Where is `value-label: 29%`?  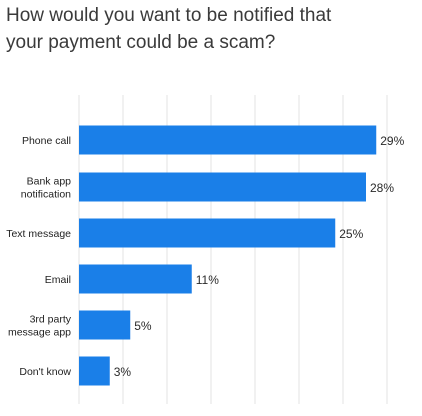 value-label: 29% is located at coordinates (392, 141).